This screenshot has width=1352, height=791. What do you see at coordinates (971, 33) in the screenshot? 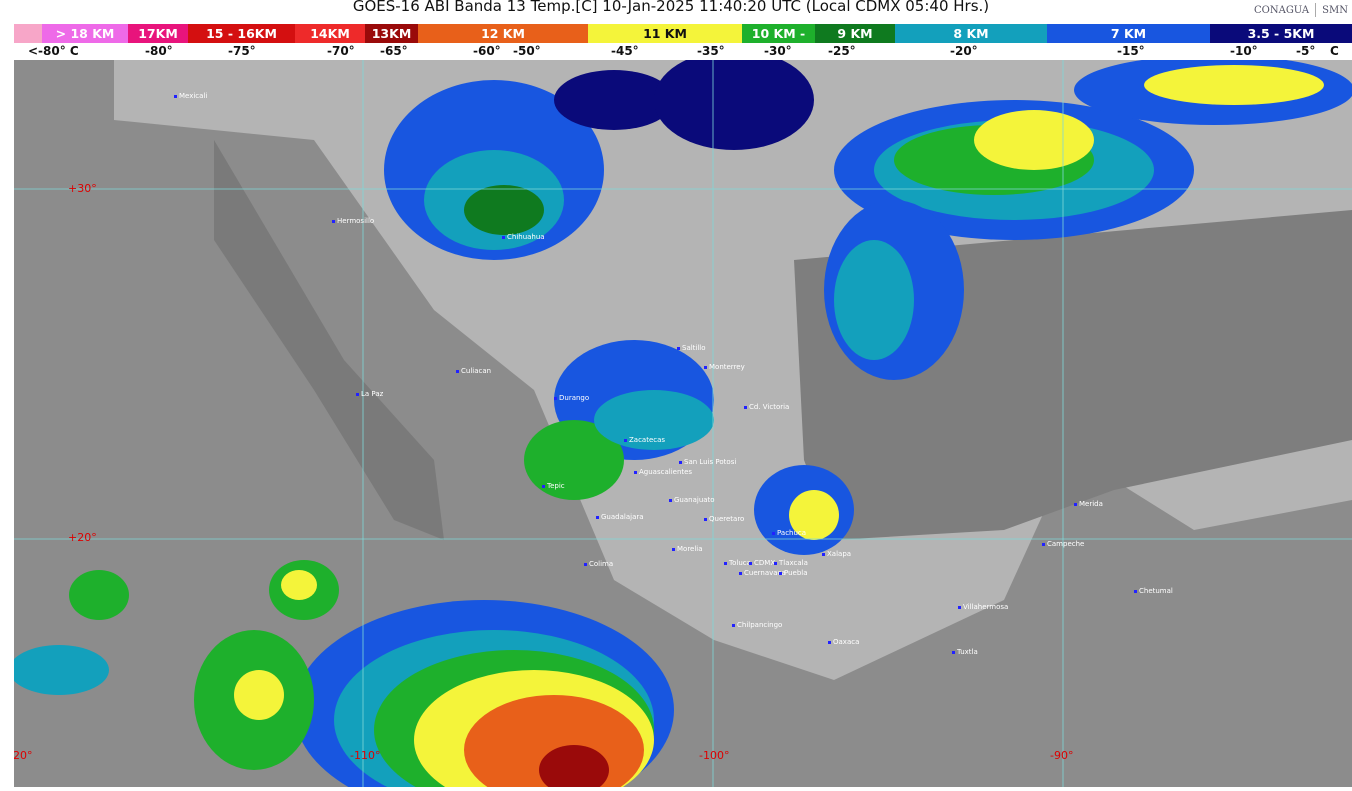
I see `legend-swatch: 8 KM` at bounding box center [971, 33].